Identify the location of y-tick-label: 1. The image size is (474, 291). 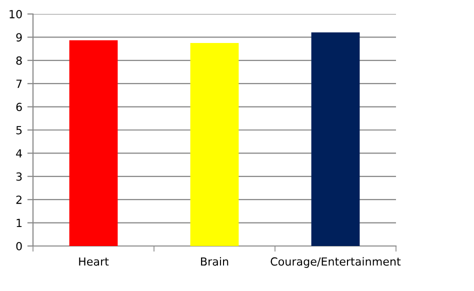
(19, 223).